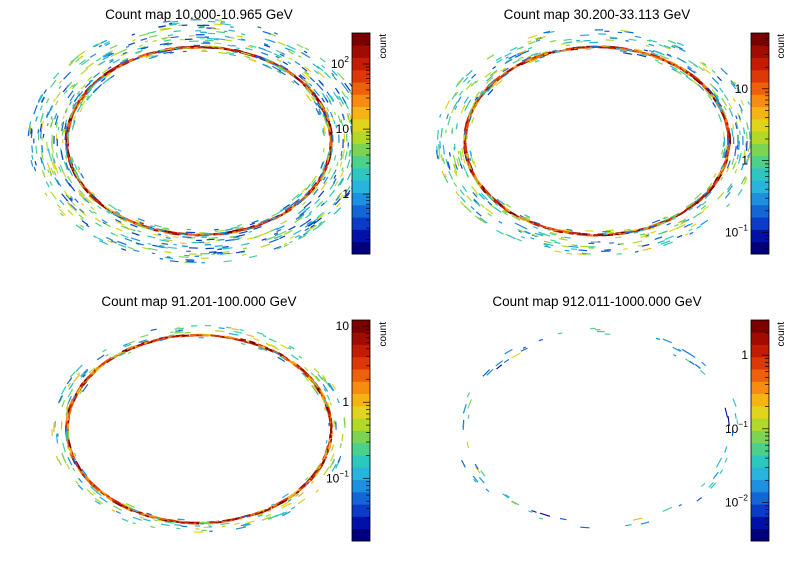  What do you see at coordinates (732, 232) in the screenshot?
I see `colorbar-tick-base: 10` at bounding box center [732, 232].